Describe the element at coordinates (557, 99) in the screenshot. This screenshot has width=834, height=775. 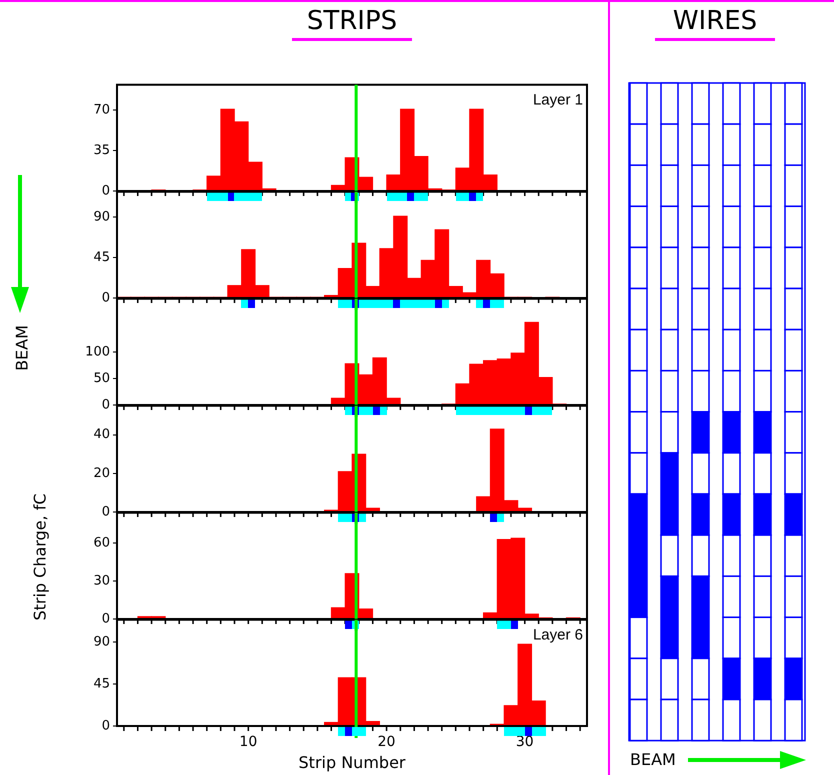
I see `annotation: Layer 1` at that location.